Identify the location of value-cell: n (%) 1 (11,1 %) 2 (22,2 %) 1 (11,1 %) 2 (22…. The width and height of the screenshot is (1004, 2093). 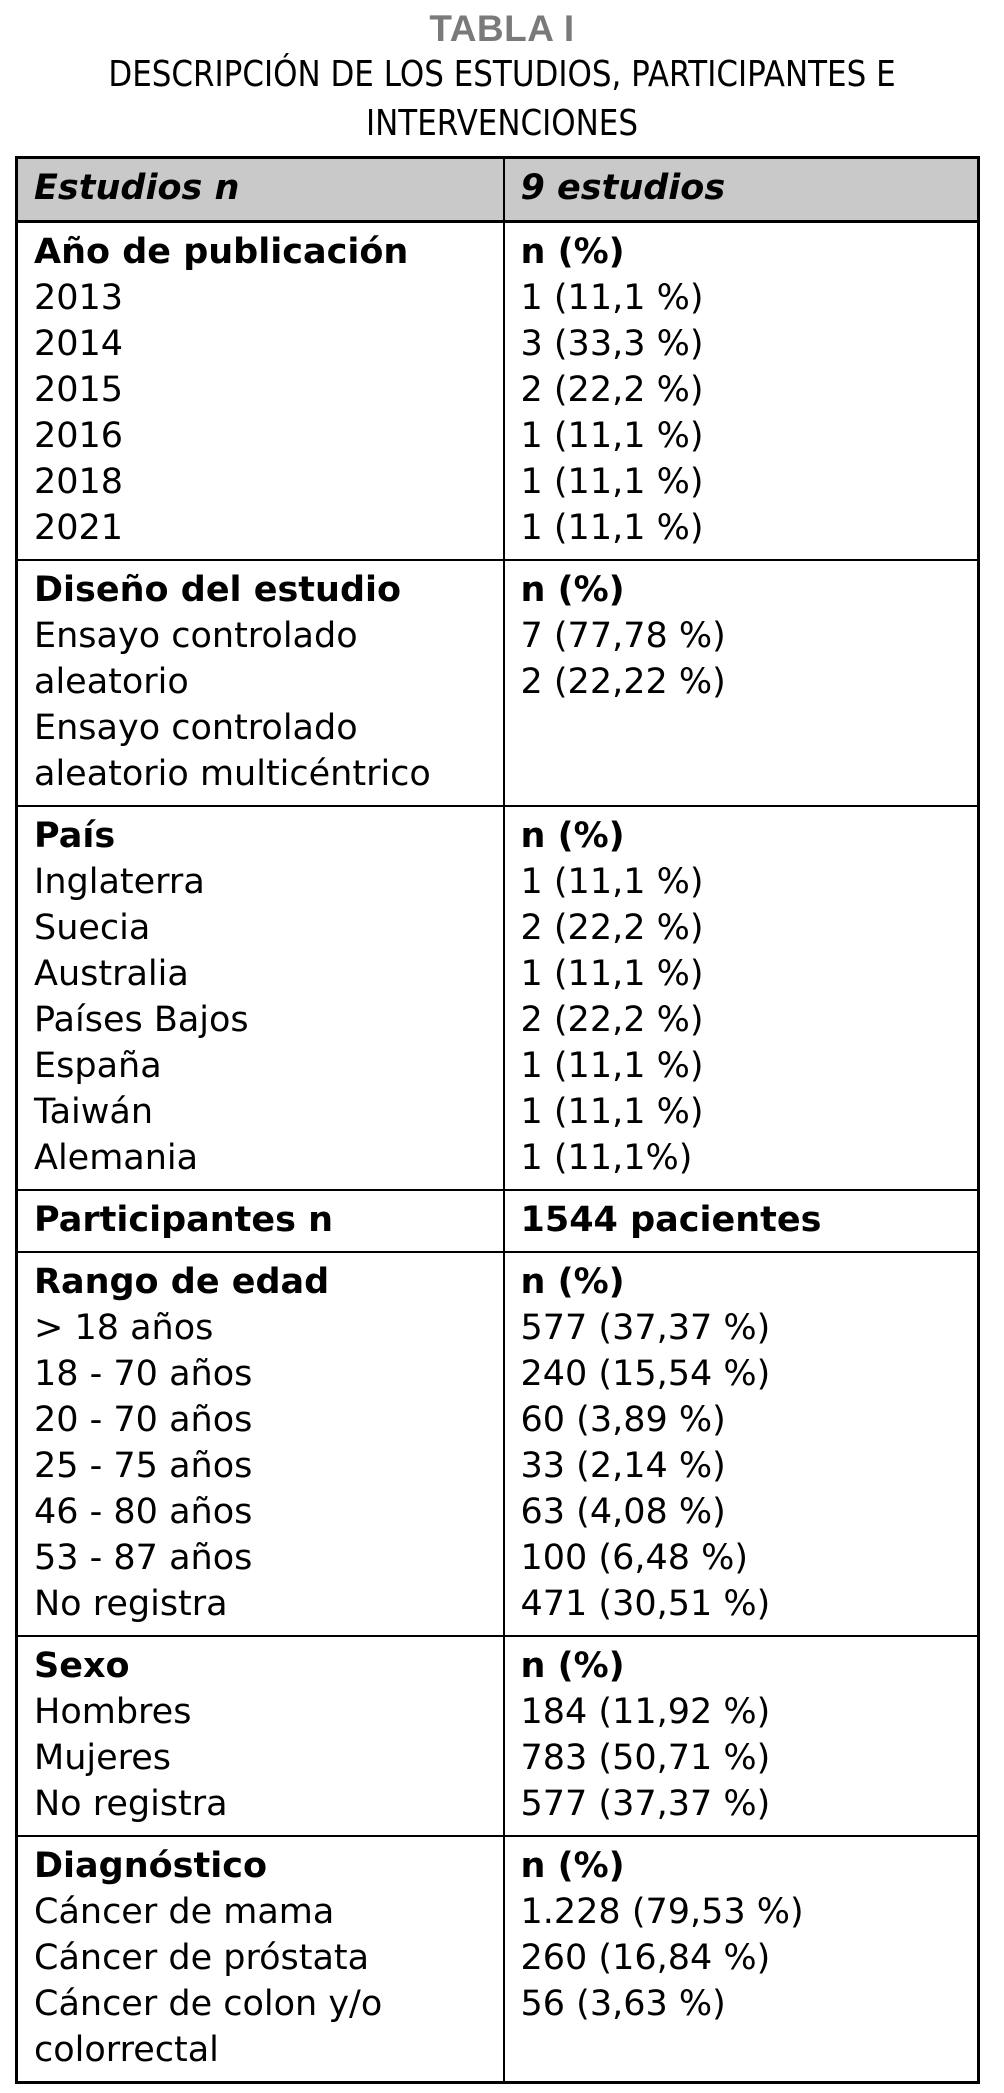
(740, 998).